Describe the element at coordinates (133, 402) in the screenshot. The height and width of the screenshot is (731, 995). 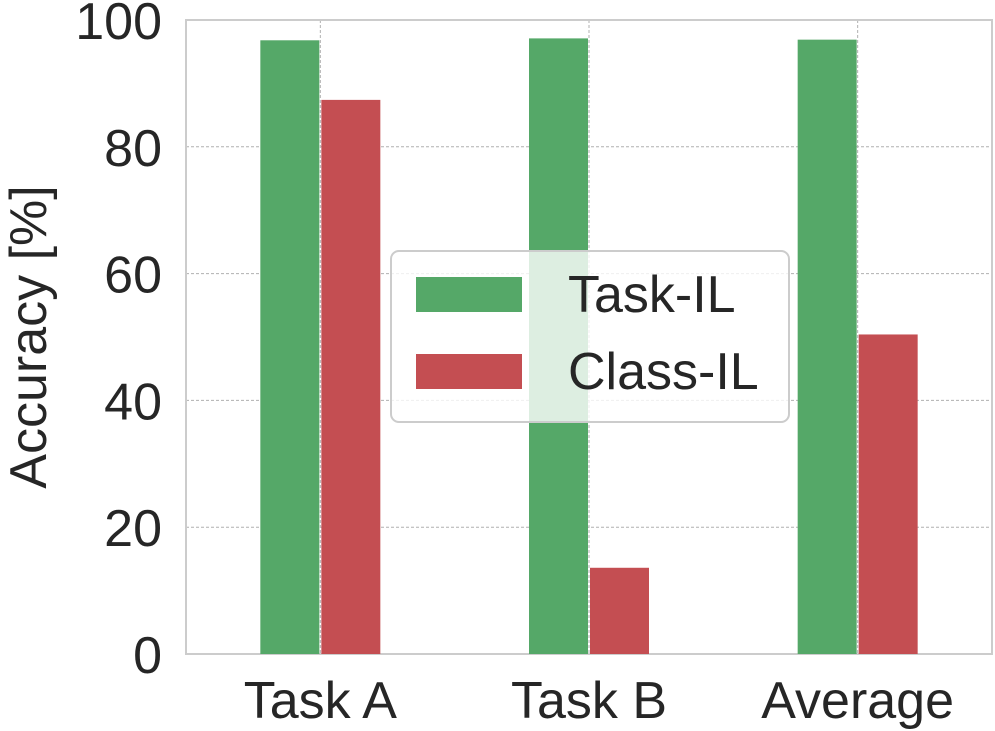
I see `y-tick-label: 40` at that location.